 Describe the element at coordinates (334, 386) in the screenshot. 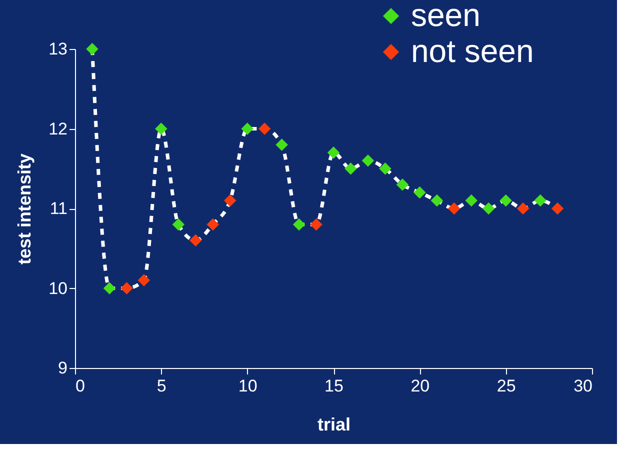

I see `x-tick-label: 15` at that location.